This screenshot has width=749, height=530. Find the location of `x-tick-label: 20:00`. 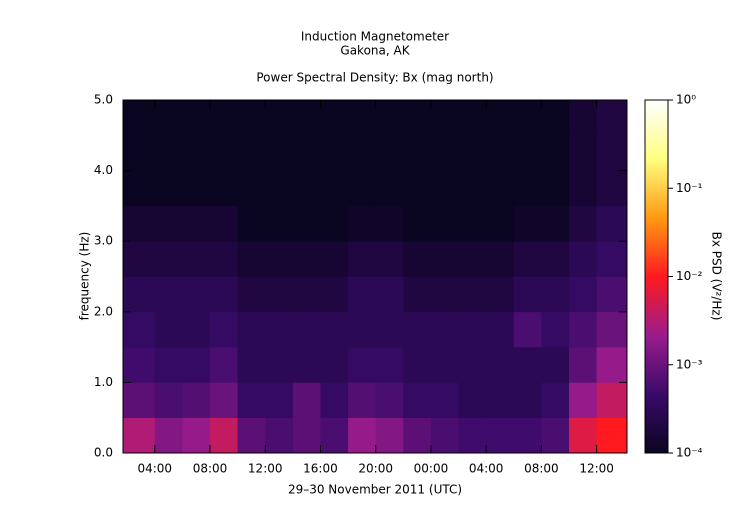

x-tick-label: 20:00 is located at coordinates (375, 469).